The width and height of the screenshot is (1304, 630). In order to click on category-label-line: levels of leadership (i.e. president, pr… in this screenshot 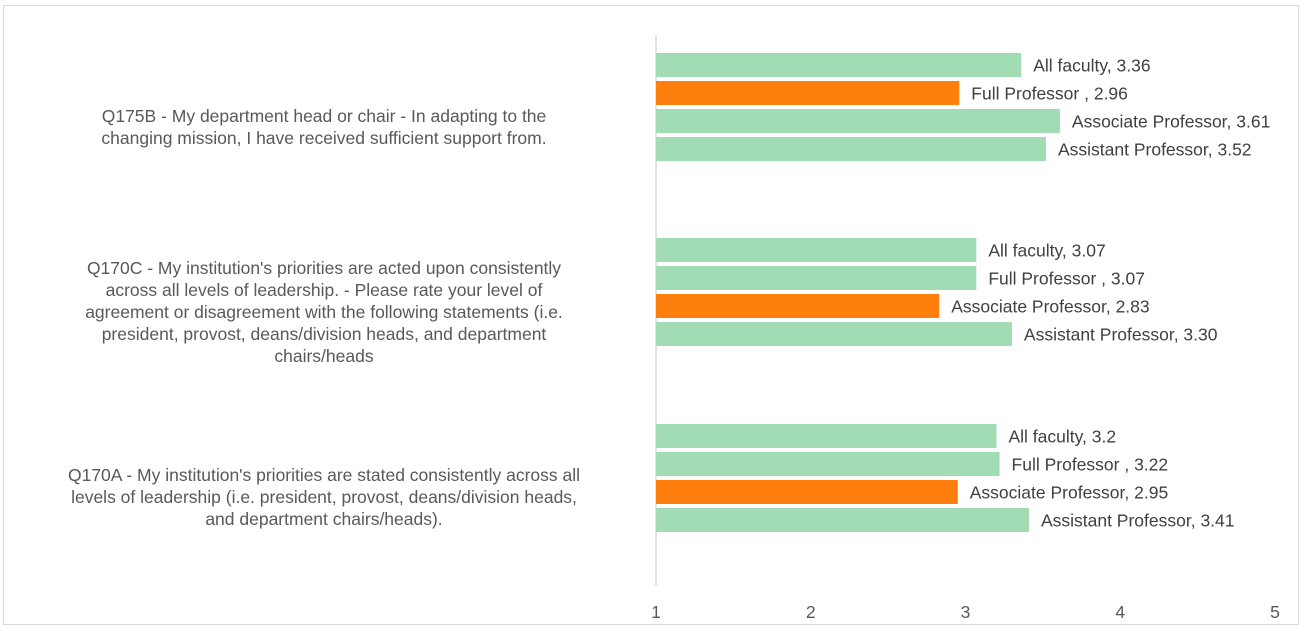, I will do `click(324, 497)`.